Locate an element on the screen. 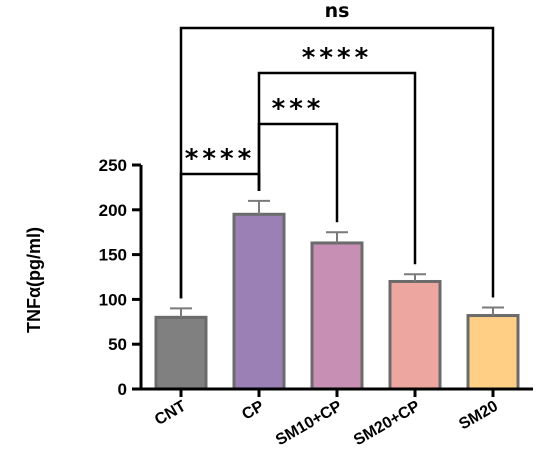 Image resolution: width=550 pixels, height=474 pixels. y-axis-label: TNFα(pg/ml) is located at coordinates (34, 280).